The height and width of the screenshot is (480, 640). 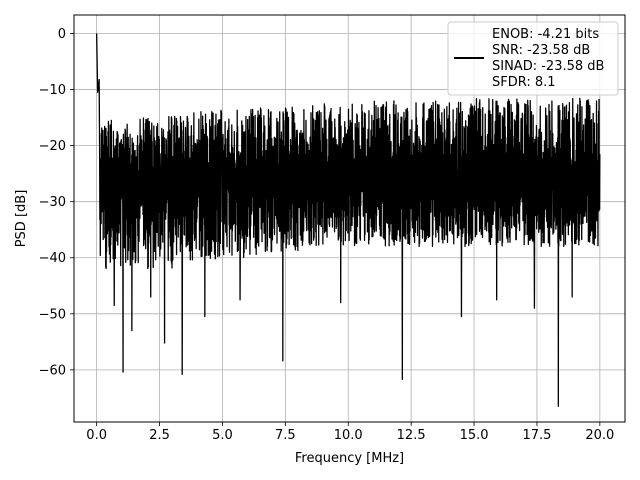 I want to click on y-tick-label: −40, so click(x=52, y=258).